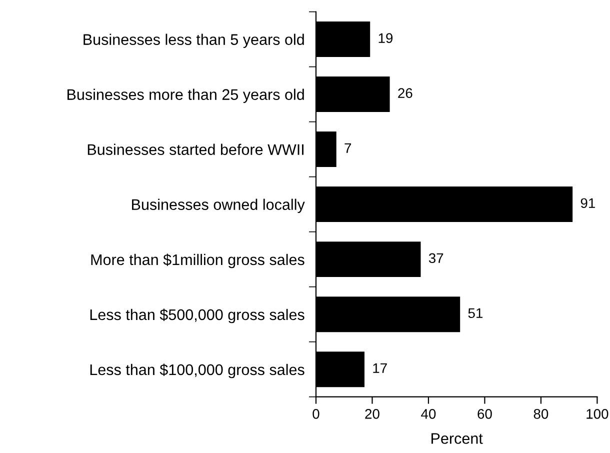 This screenshot has height=453, width=610. What do you see at coordinates (218, 206) in the screenshot?
I see `y-tick-label: Businesses owned locally` at bounding box center [218, 206].